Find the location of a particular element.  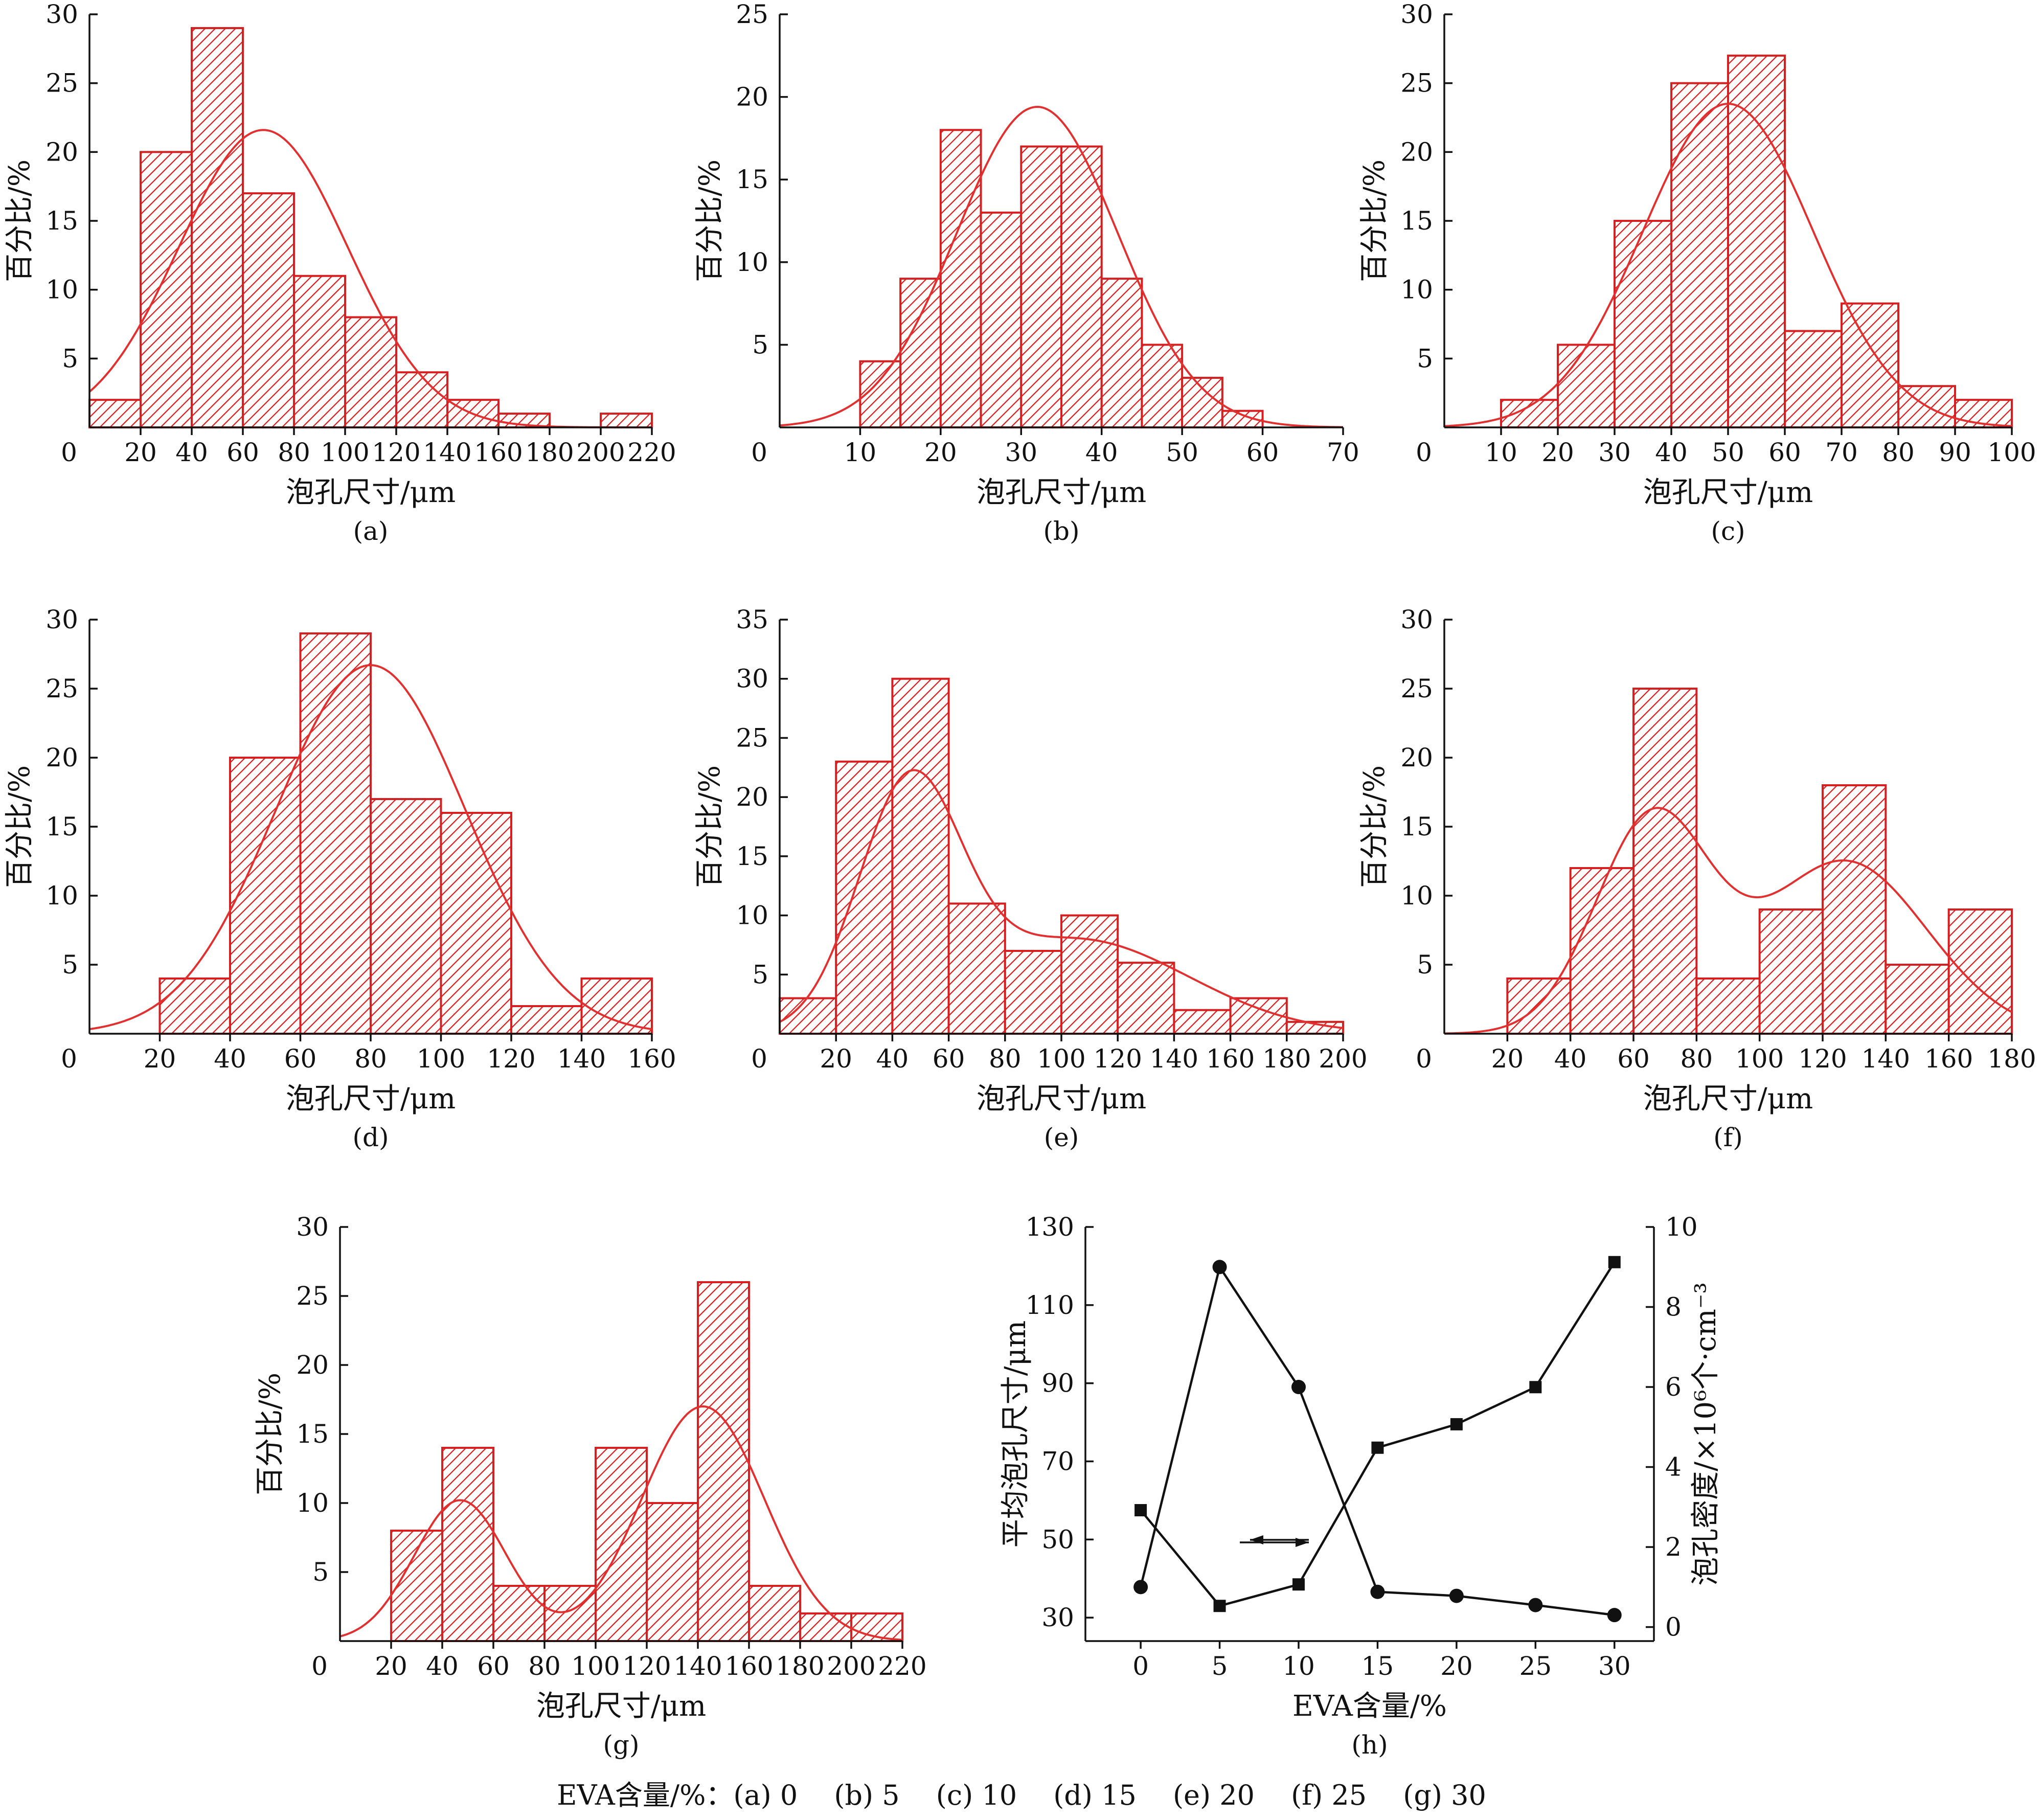

right-y-tick-label: 2 is located at coordinates (1673, 1547).